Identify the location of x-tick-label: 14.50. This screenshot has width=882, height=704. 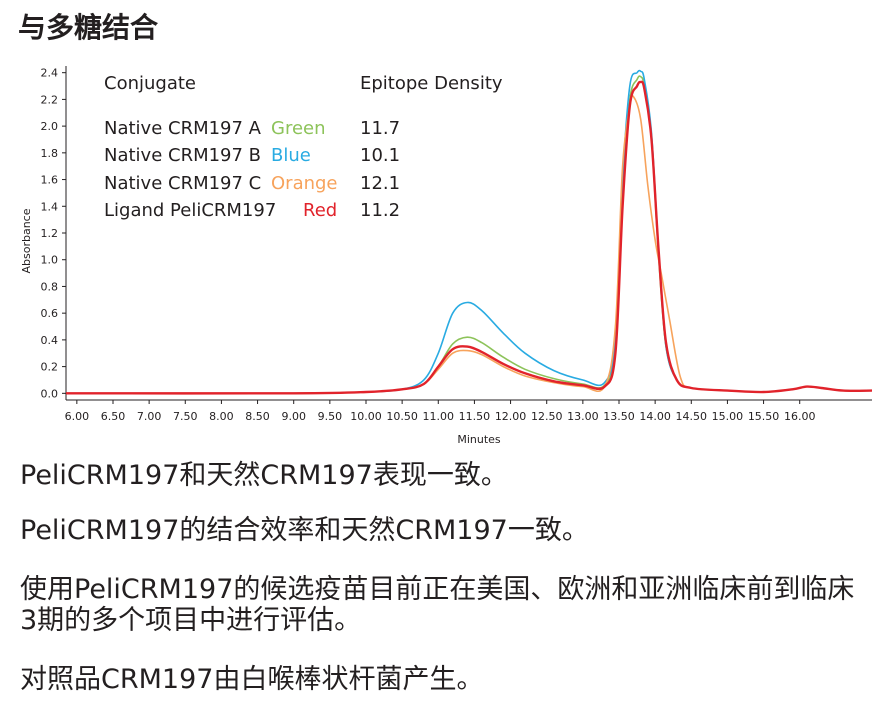
(692, 416).